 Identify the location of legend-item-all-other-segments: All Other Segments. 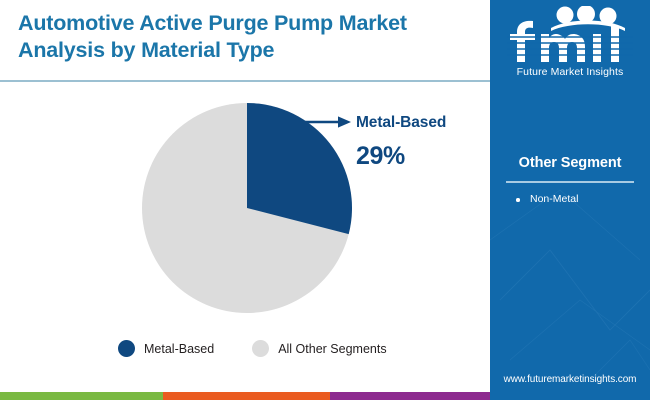
(319, 348).